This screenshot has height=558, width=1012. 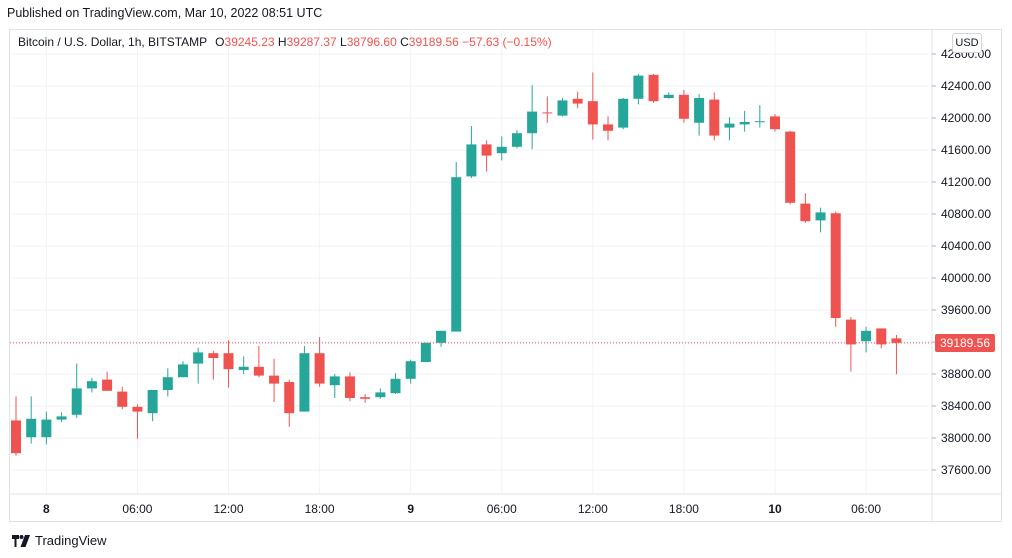 What do you see at coordinates (965, 342) in the screenshot?
I see `last-price-tag: 39189.56` at bounding box center [965, 342].